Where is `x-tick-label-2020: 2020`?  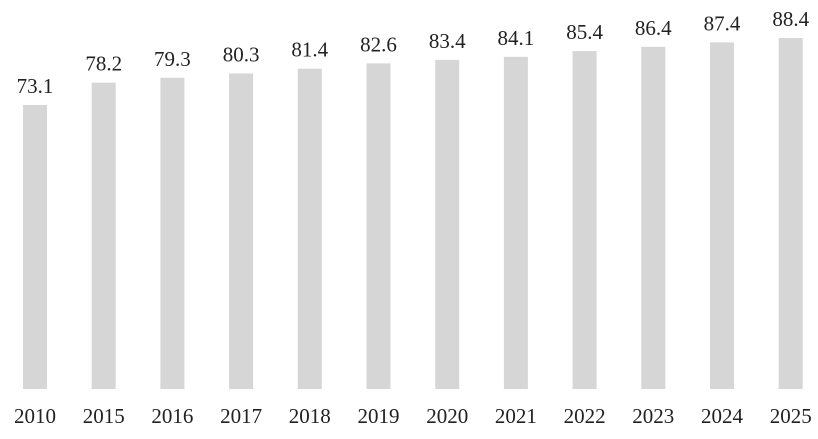
x-tick-label-2020: 2020 is located at coordinates (447, 416).